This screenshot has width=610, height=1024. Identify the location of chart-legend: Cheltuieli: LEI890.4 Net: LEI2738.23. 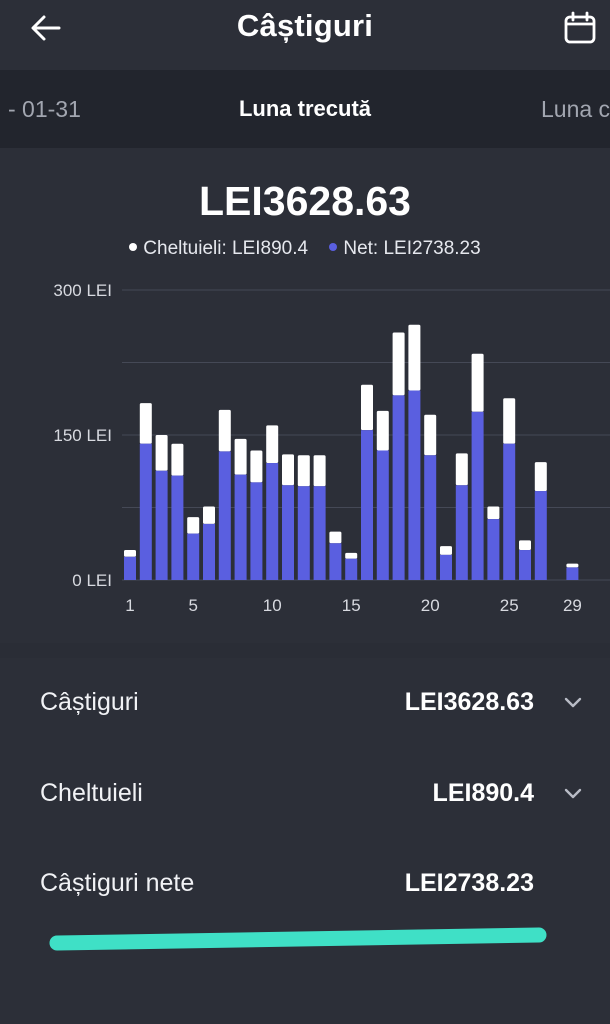
(305, 249).